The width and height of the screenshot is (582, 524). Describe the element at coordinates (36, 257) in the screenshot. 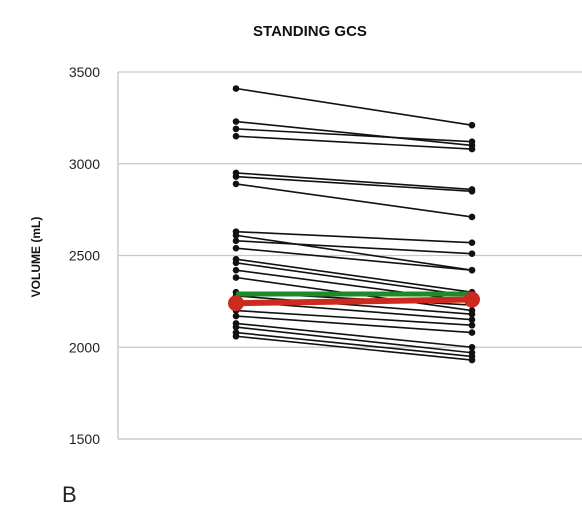

I see `y-axis-label: VOLUME (mL)` at that location.